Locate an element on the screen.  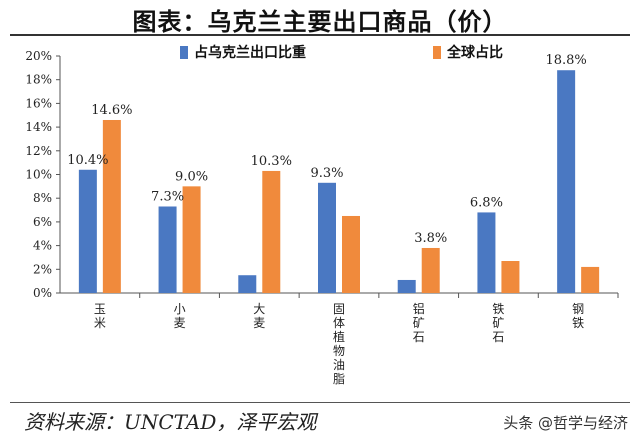
y-tick-label: 16% is located at coordinates (38, 103).